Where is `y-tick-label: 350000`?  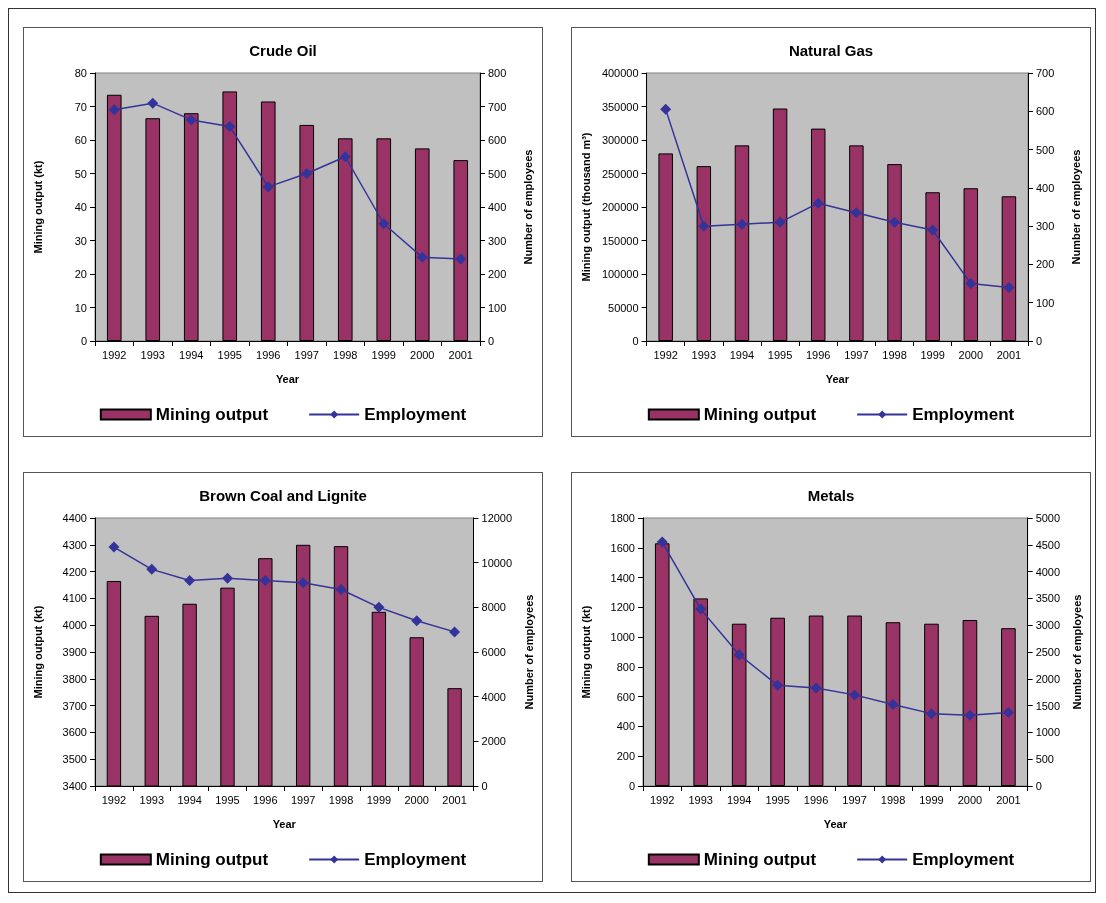 y-tick-label: 350000 is located at coordinates (620, 106).